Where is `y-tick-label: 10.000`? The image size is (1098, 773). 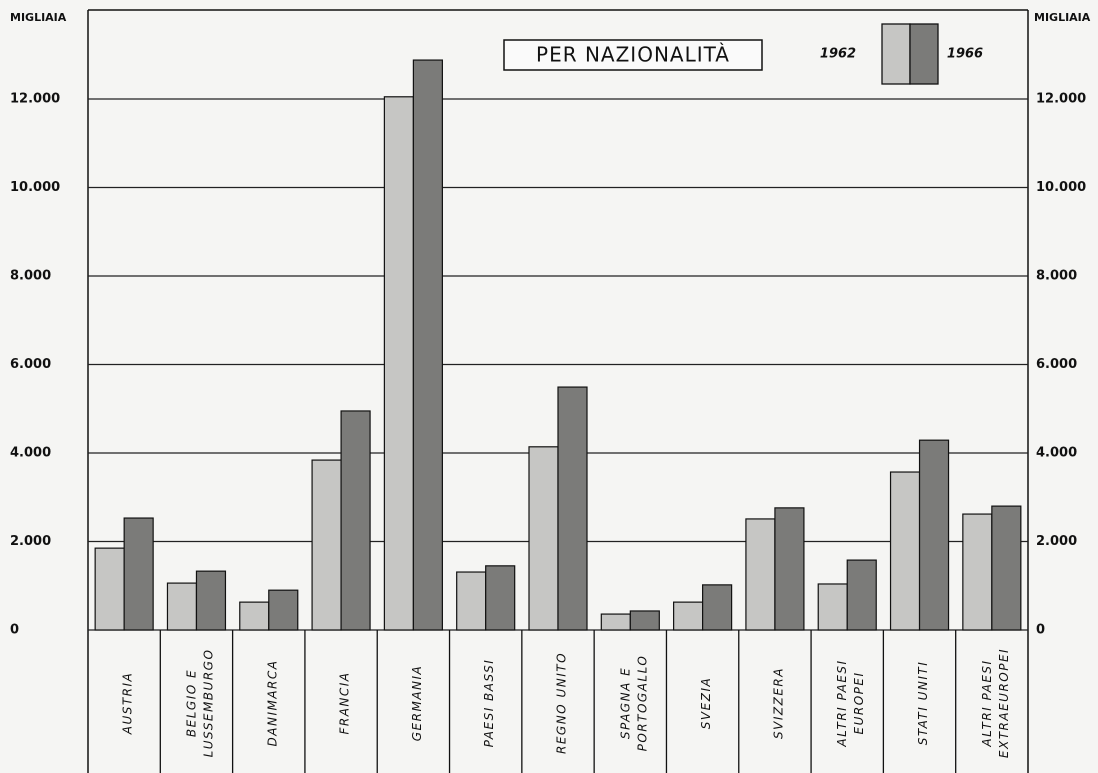 y-tick-label: 10.000 is located at coordinates (35, 187).